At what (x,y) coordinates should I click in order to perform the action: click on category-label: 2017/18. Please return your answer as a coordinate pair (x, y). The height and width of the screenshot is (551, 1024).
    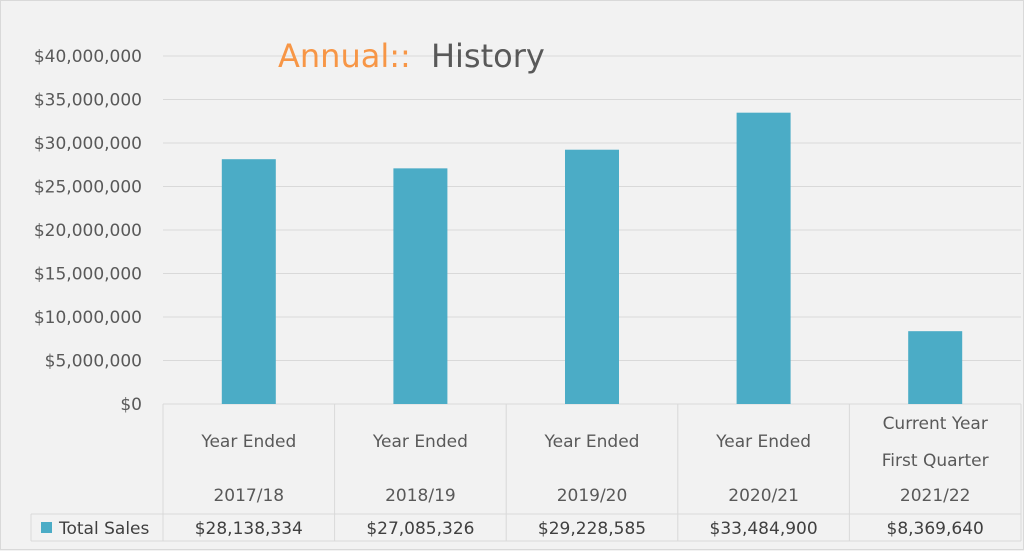
    Looking at the image, I should click on (248, 496).